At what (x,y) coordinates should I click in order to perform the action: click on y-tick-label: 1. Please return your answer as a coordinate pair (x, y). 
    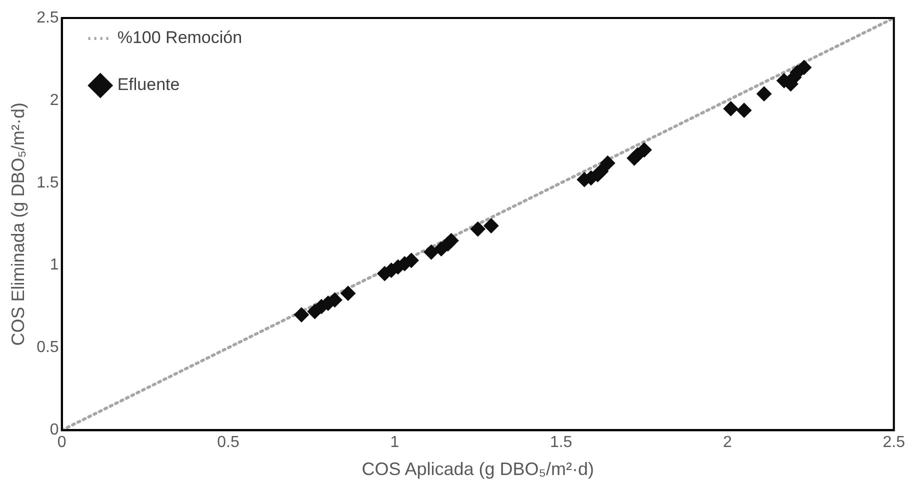
    Looking at the image, I should click on (54, 265).